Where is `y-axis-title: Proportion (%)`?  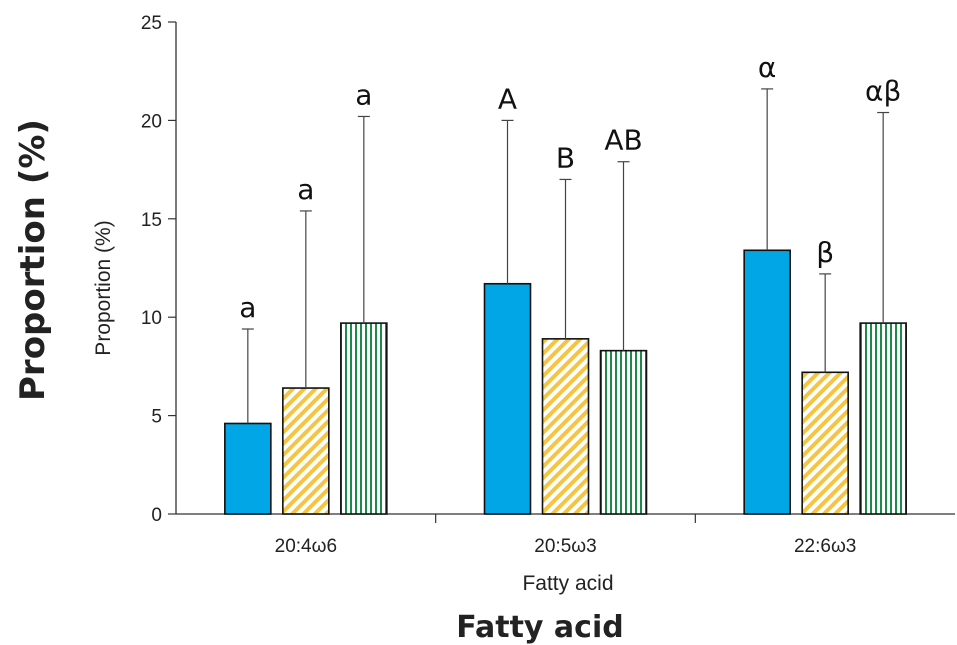
y-axis-title: Proportion (%) is located at coordinates (103, 287).